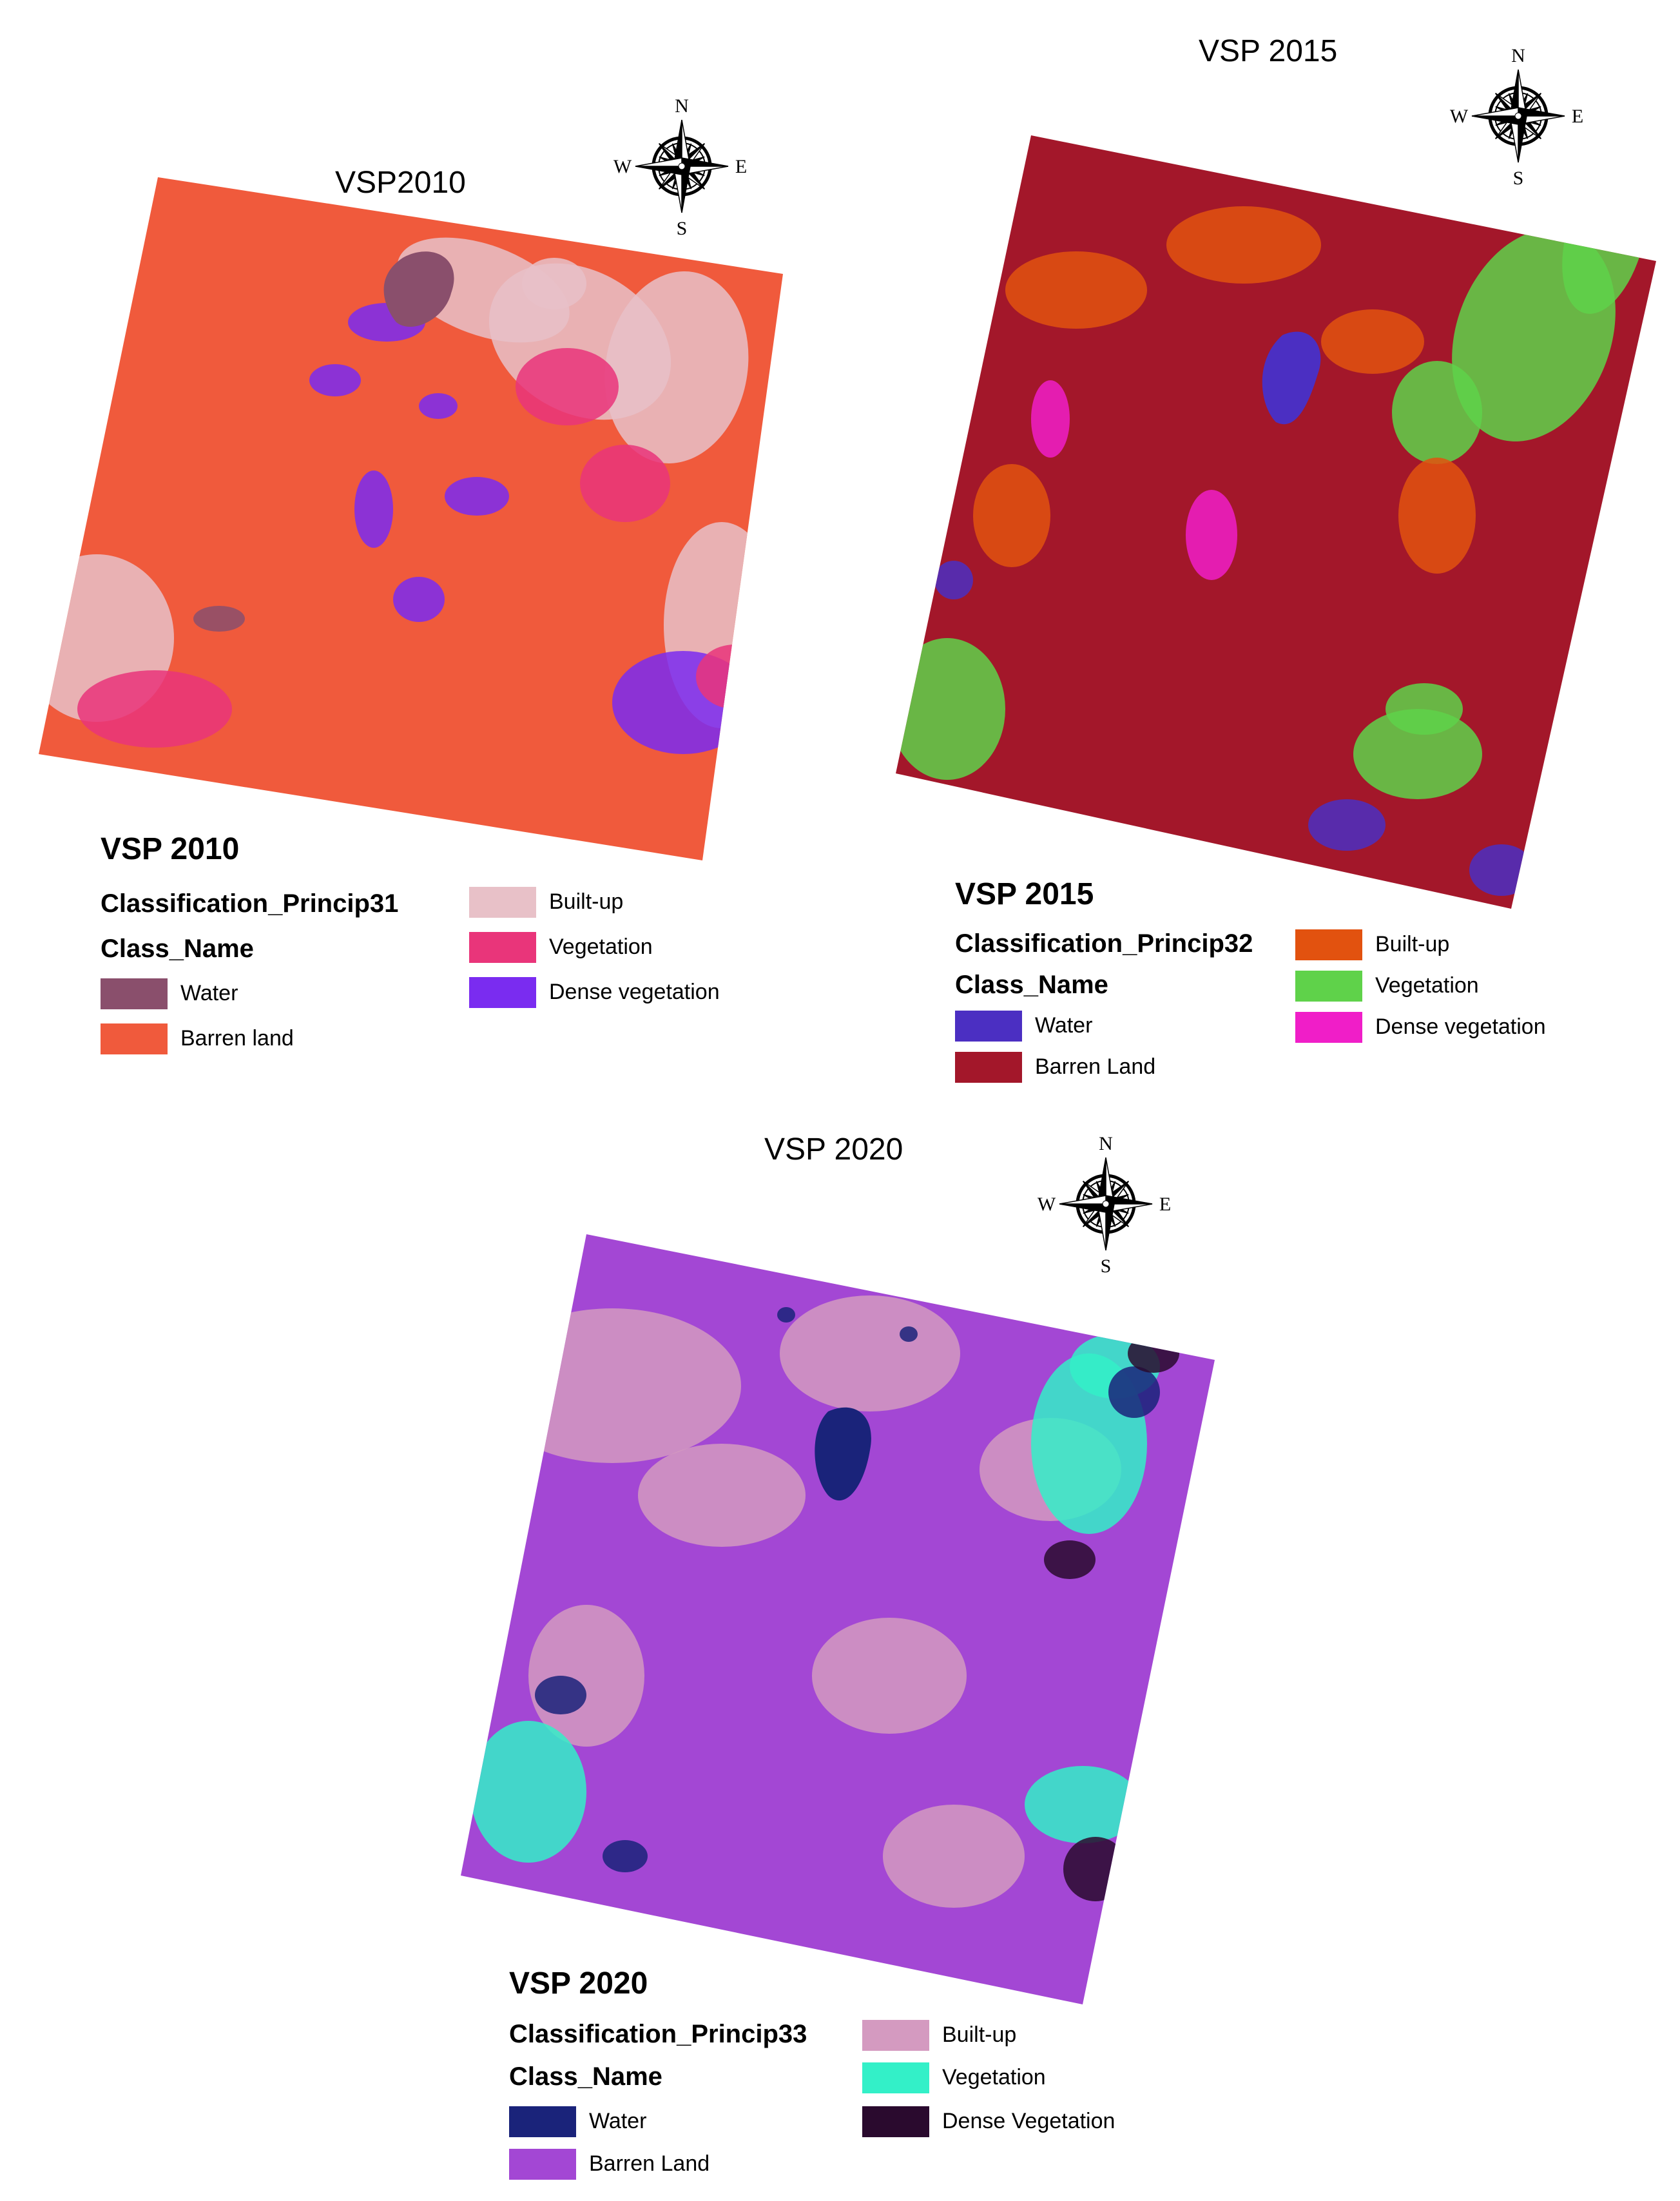 The width and height of the screenshot is (1680, 2201). I want to click on map-title: VSP2010, so click(401, 183).